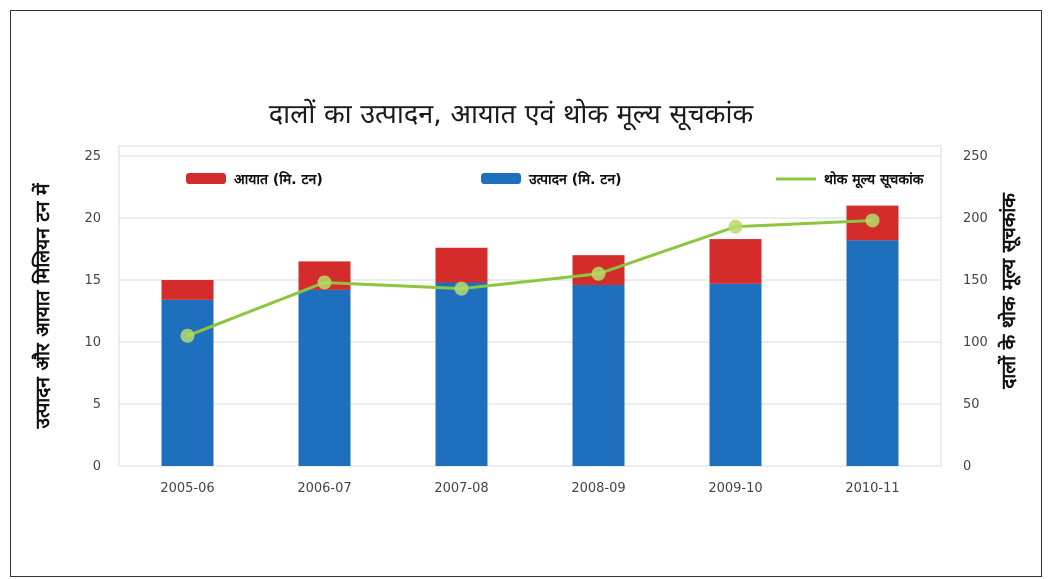  What do you see at coordinates (92, 156) in the screenshot?
I see `y-tick-label: 25` at bounding box center [92, 156].